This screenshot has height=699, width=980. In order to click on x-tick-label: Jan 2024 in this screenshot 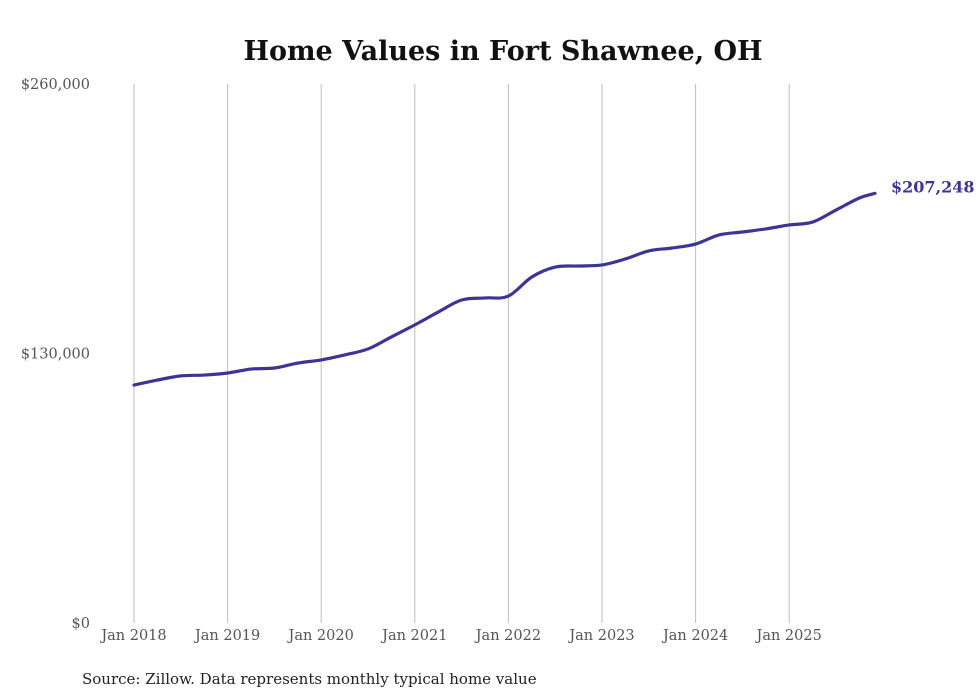, I will do `click(694, 636)`.